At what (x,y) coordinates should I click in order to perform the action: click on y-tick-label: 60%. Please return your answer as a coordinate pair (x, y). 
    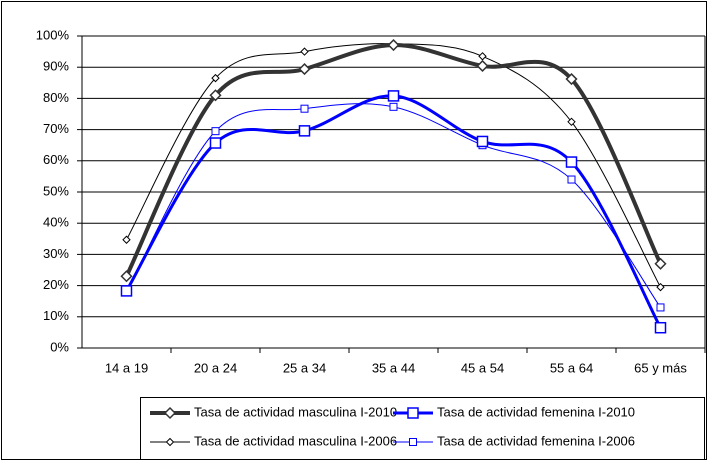
    Looking at the image, I should click on (56, 159).